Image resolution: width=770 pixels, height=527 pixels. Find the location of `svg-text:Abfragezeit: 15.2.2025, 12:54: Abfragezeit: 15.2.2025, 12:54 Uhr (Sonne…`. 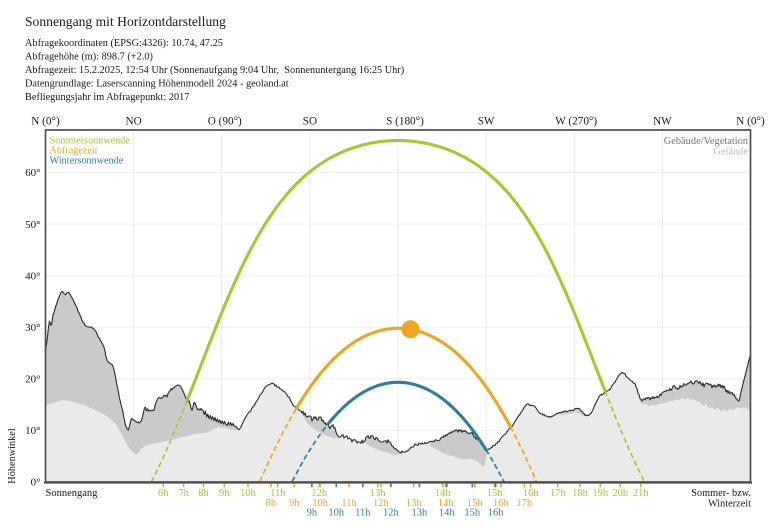

svg-text:Abfragezeit: 15.2.2025, 12:54: Abfragezeit: 15.2.2025, 12:54 Uhr (Sonne… is located at coordinates (214, 70).